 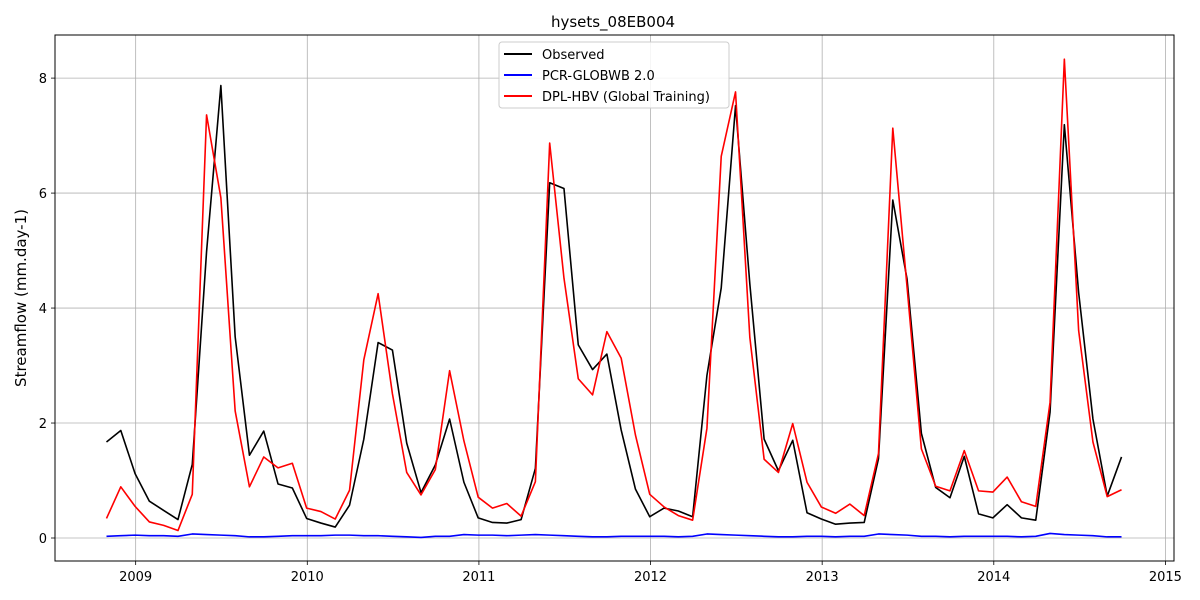 I want to click on legend-label: DPL-HBV (Global Training), so click(x=626, y=97).